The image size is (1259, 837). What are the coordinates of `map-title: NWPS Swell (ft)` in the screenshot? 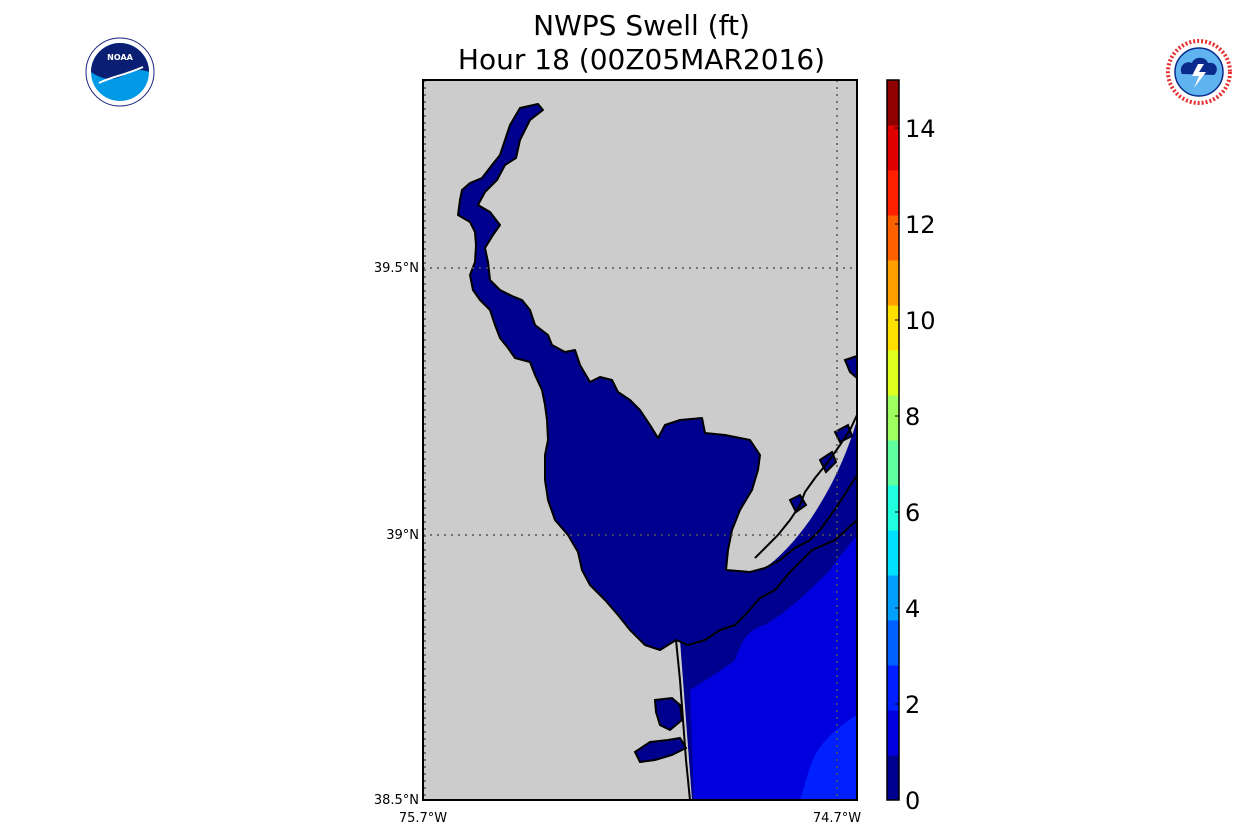 It's located at (641, 25).